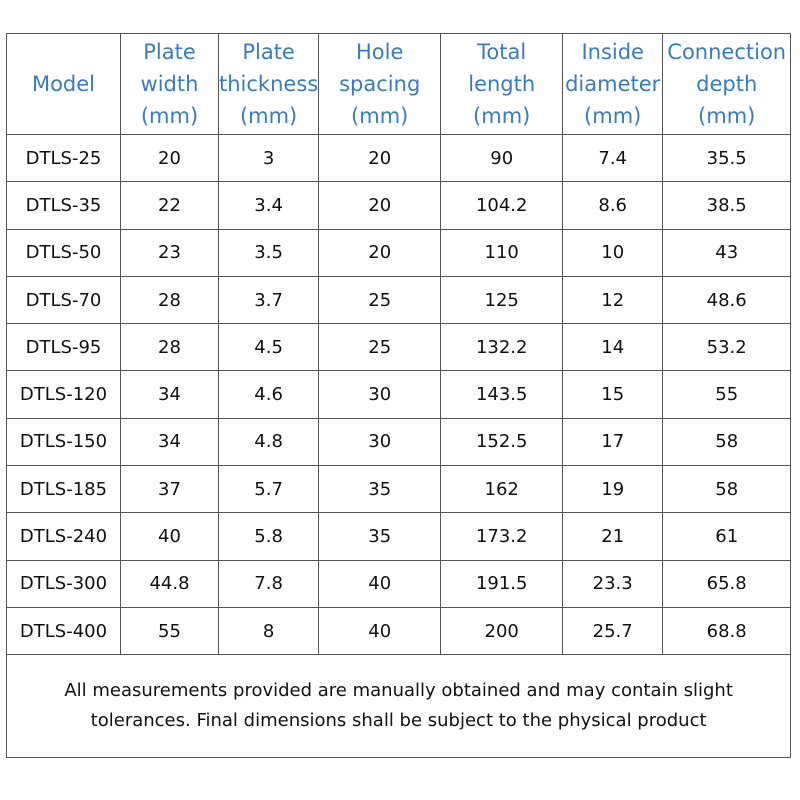  Describe the element at coordinates (613, 347) in the screenshot. I see `value-cell: 14` at that location.